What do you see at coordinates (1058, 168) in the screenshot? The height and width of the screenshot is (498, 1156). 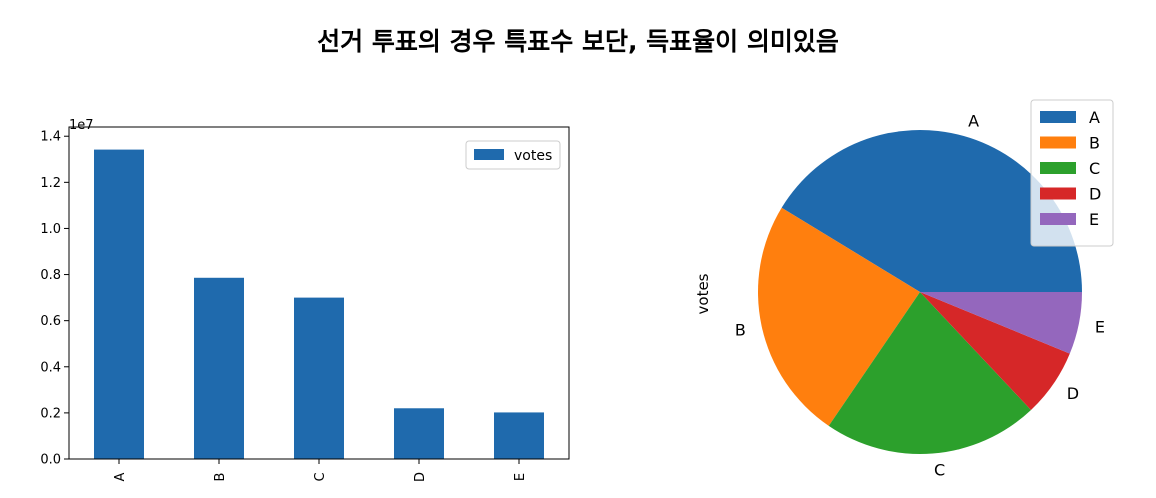 I see `legend-swatch-c` at bounding box center [1058, 168].